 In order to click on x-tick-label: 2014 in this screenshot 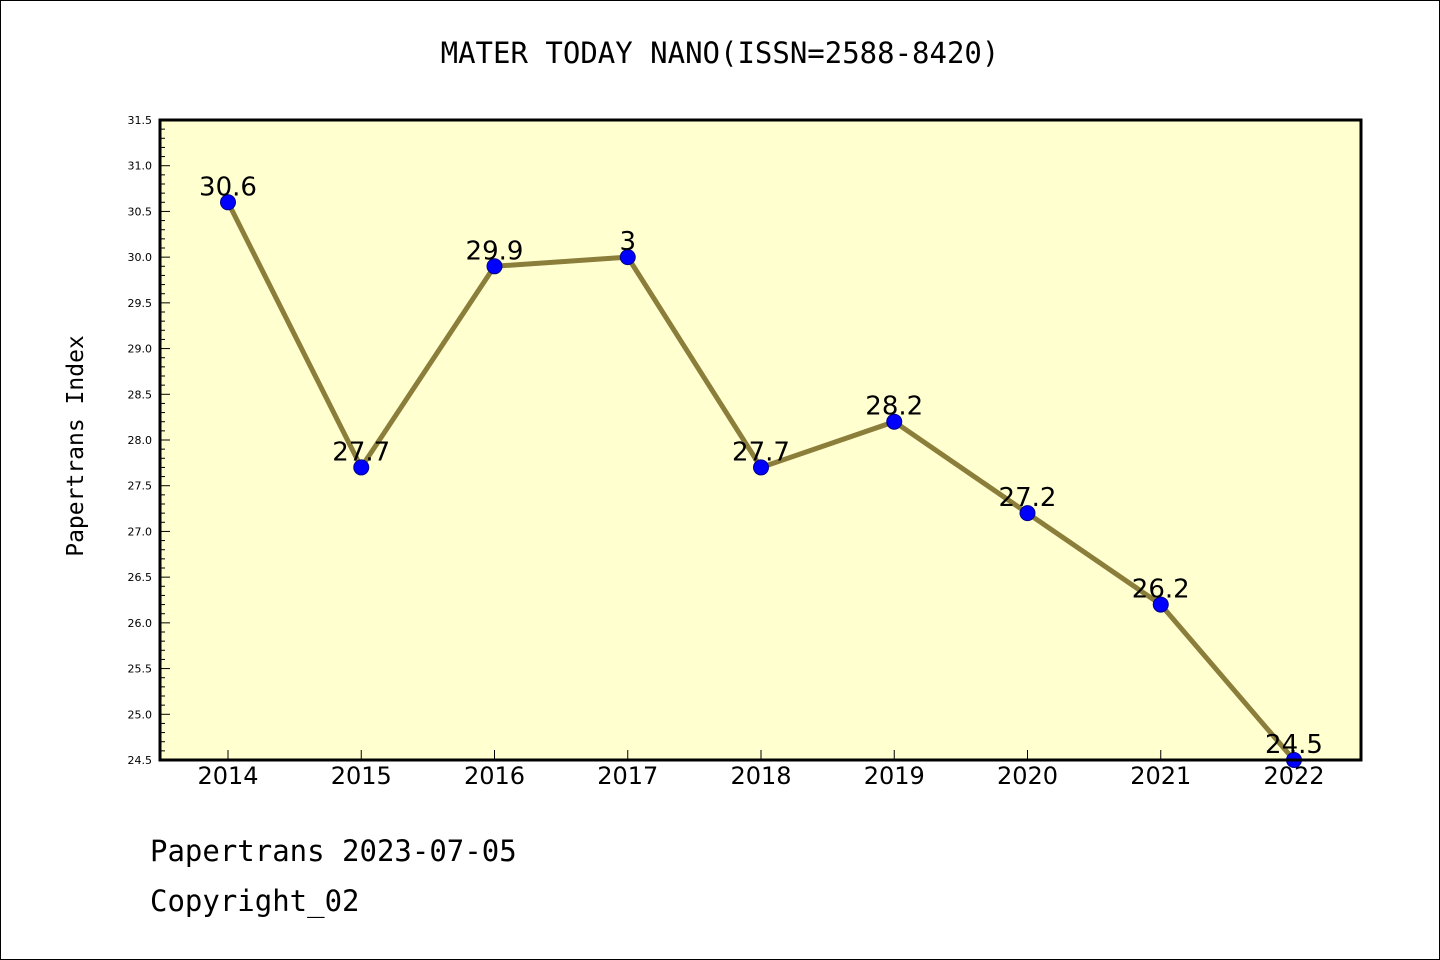, I will do `click(227, 776)`.